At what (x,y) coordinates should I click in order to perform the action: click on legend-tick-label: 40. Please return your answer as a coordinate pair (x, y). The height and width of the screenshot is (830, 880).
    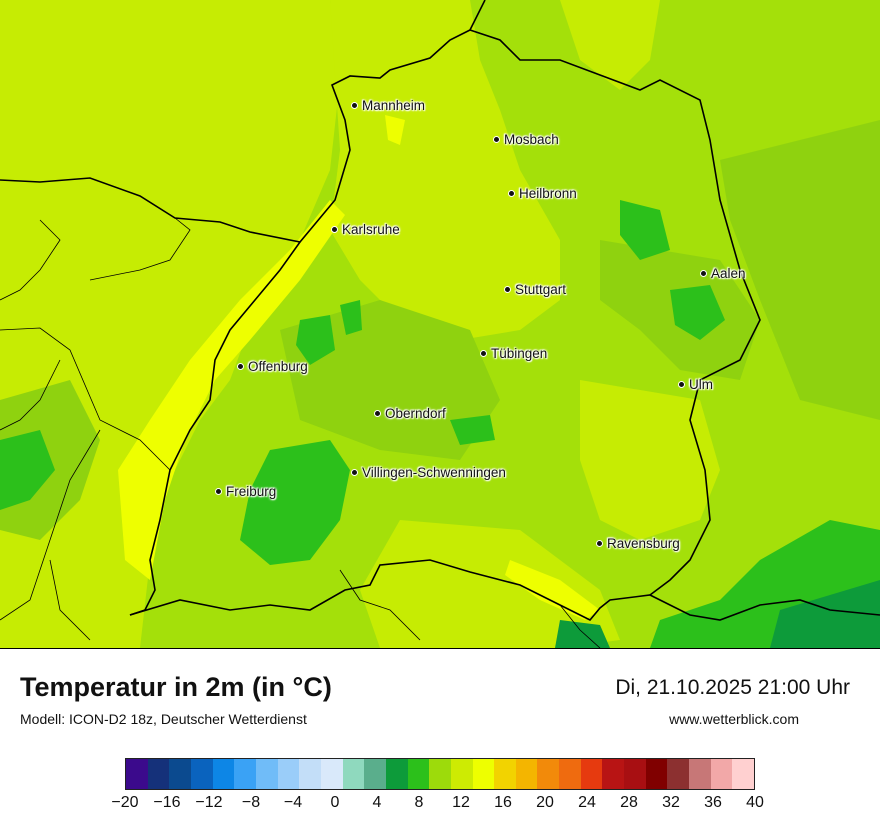
    Looking at the image, I should click on (755, 802).